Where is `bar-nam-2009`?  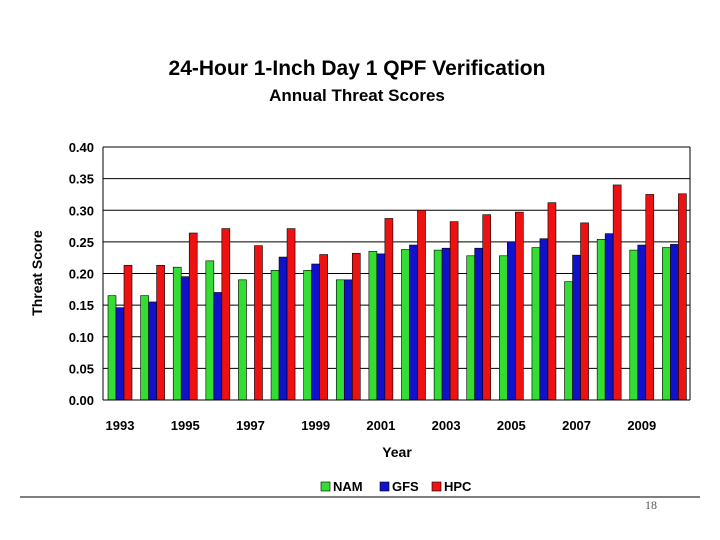 bar-nam-2009 is located at coordinates (634, 325).